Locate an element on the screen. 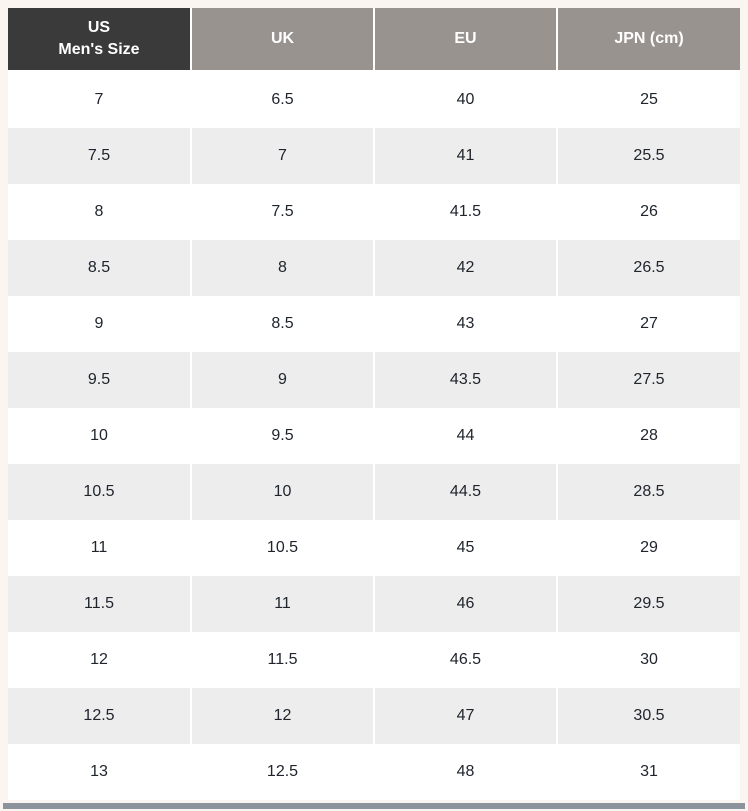 This screenshot has width=748, height=811. size-cell: 30.5 is located at coordinates (648, 716).